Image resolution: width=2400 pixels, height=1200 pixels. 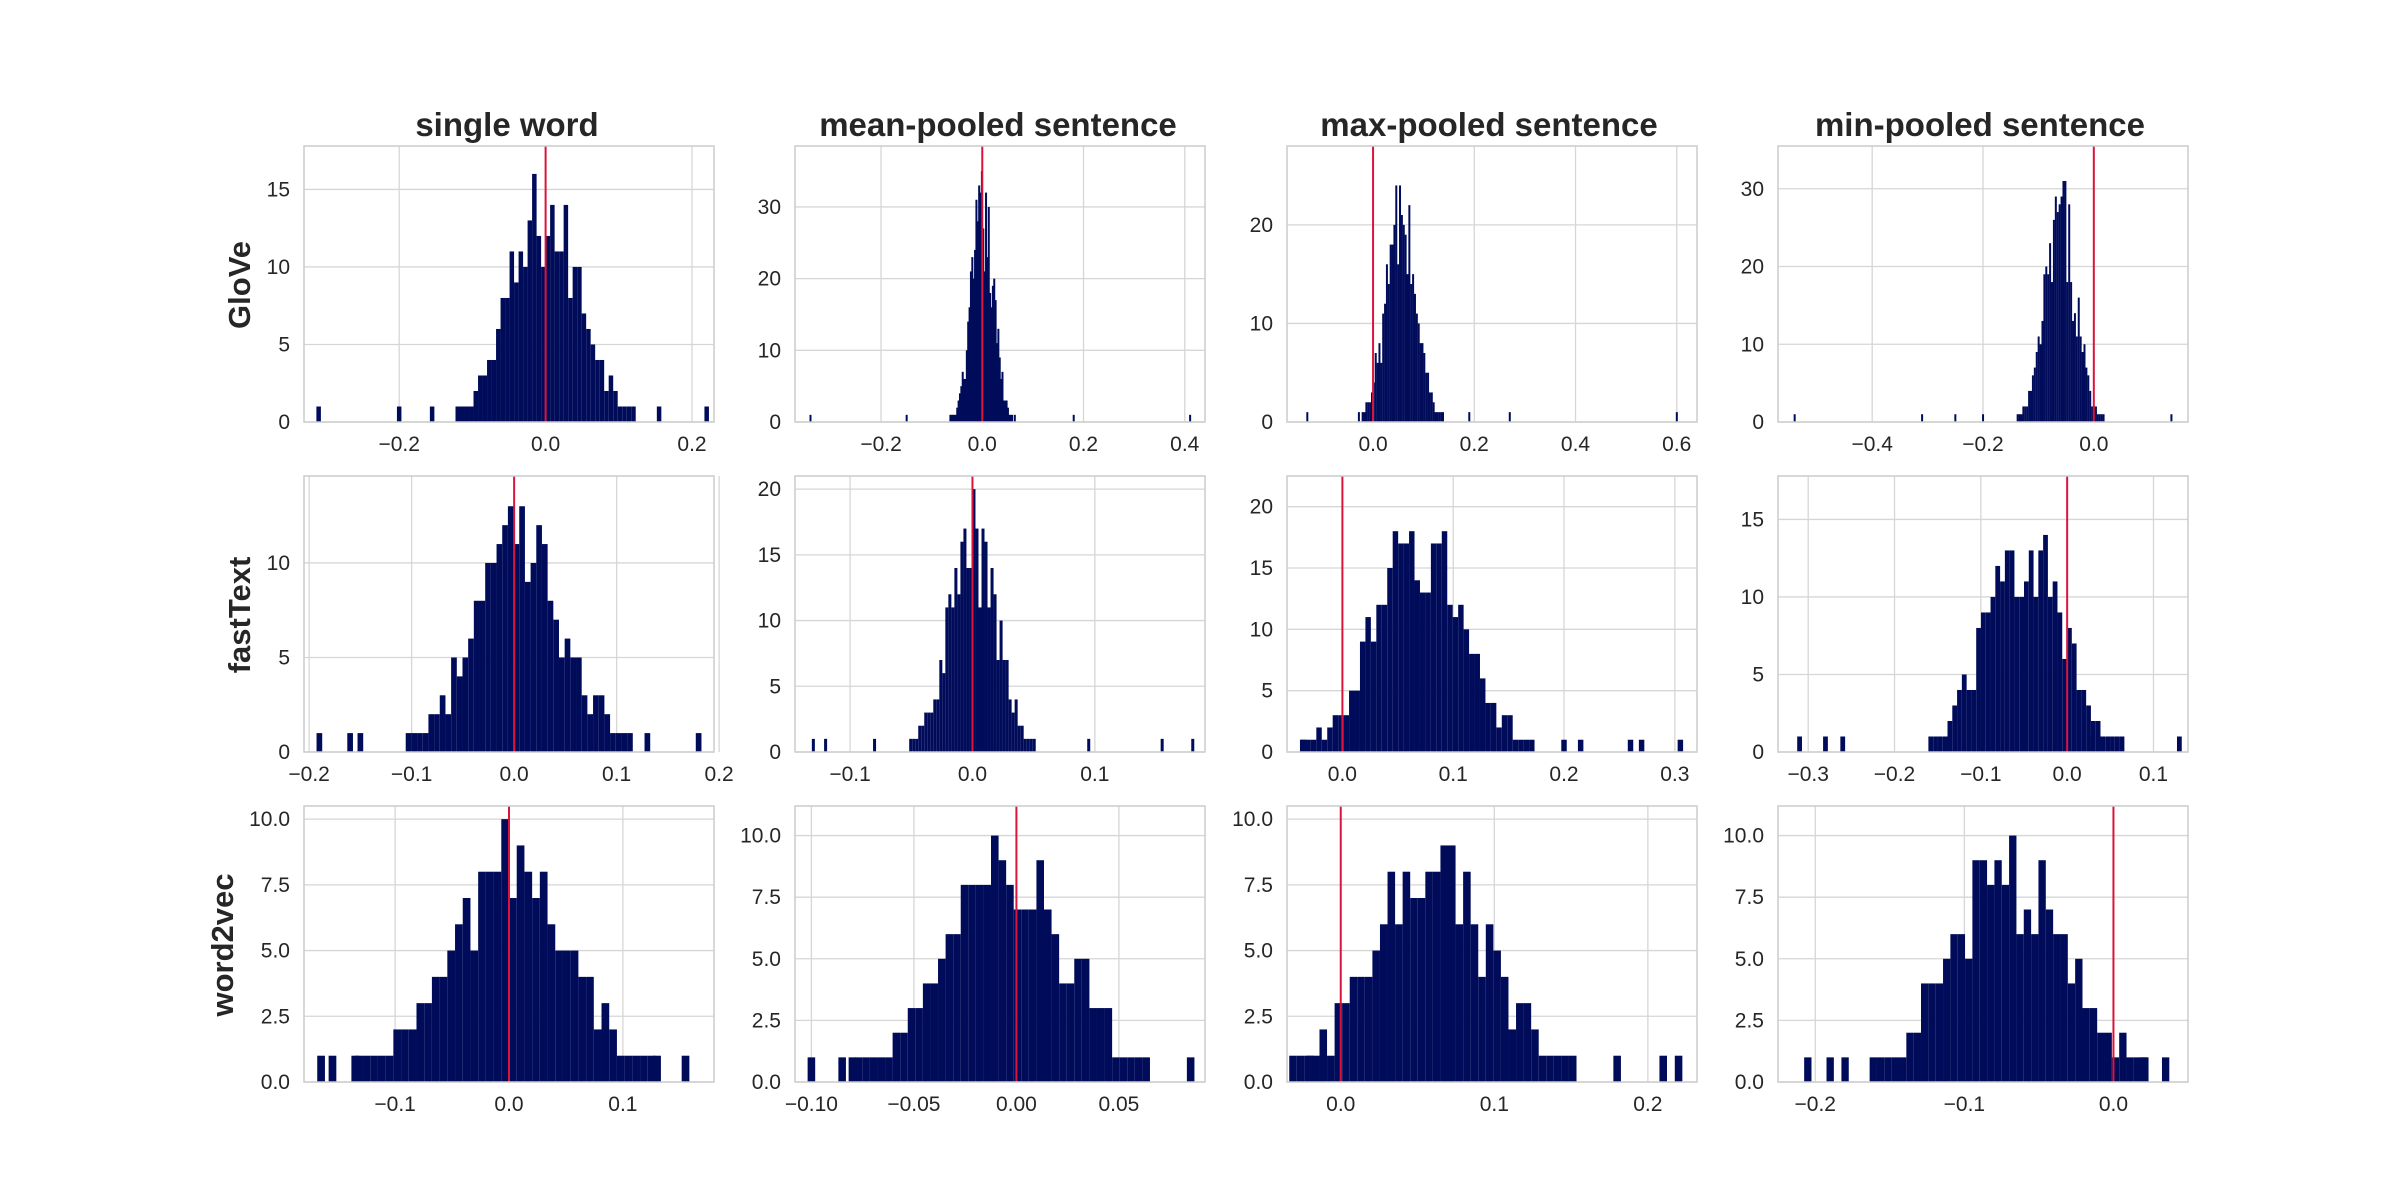 I want to click on y-tick-label: 2.5, so click(x=1749, y=1020).